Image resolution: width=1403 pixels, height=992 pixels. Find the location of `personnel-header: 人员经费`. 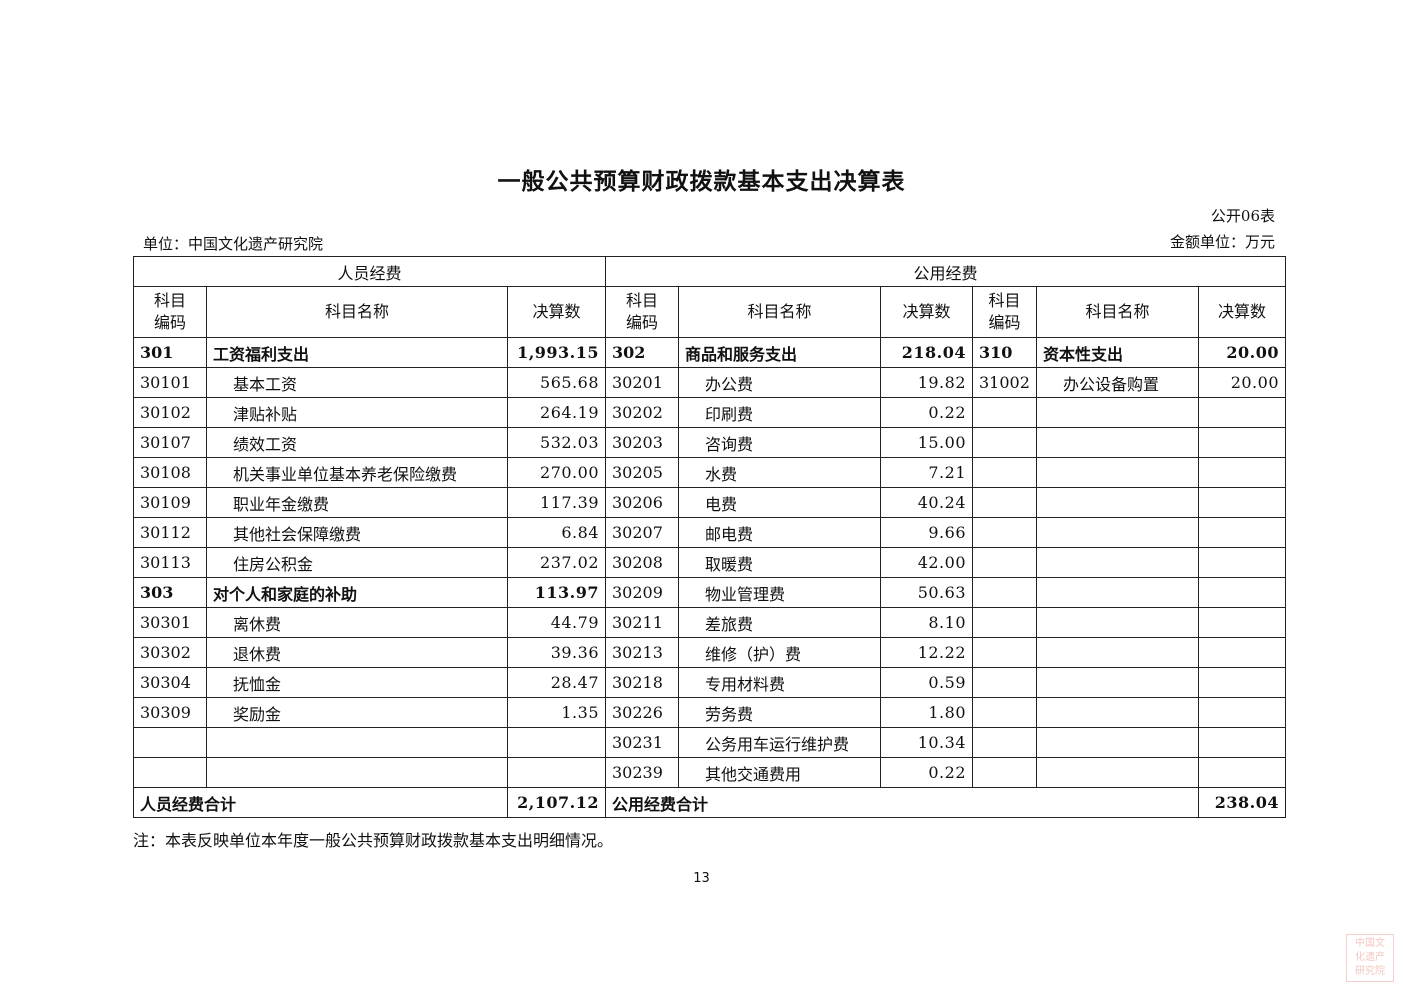

personnel-header: 人员经费 is located at coordinates (369, 271).